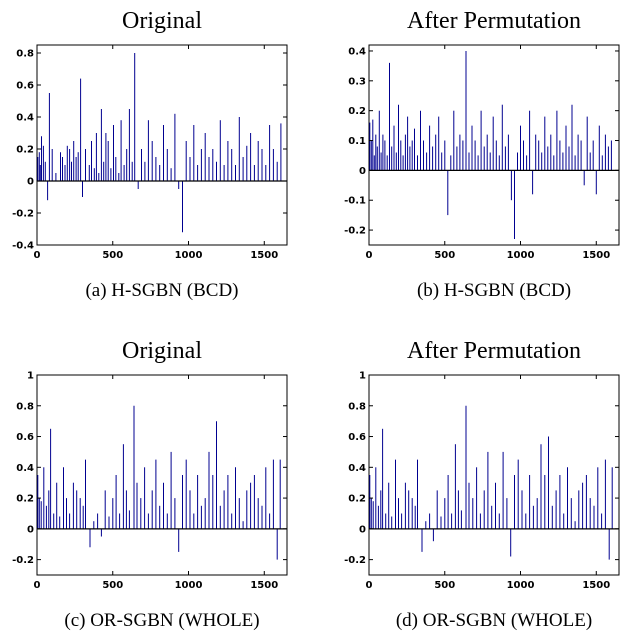 The height and width of the screenshot is (631, 636). What do you see at coordinates (161, 290) in the screenshot?
I see `panel-caption: (a) H-SGBN (BCD)` at bounding box center [161, 290].